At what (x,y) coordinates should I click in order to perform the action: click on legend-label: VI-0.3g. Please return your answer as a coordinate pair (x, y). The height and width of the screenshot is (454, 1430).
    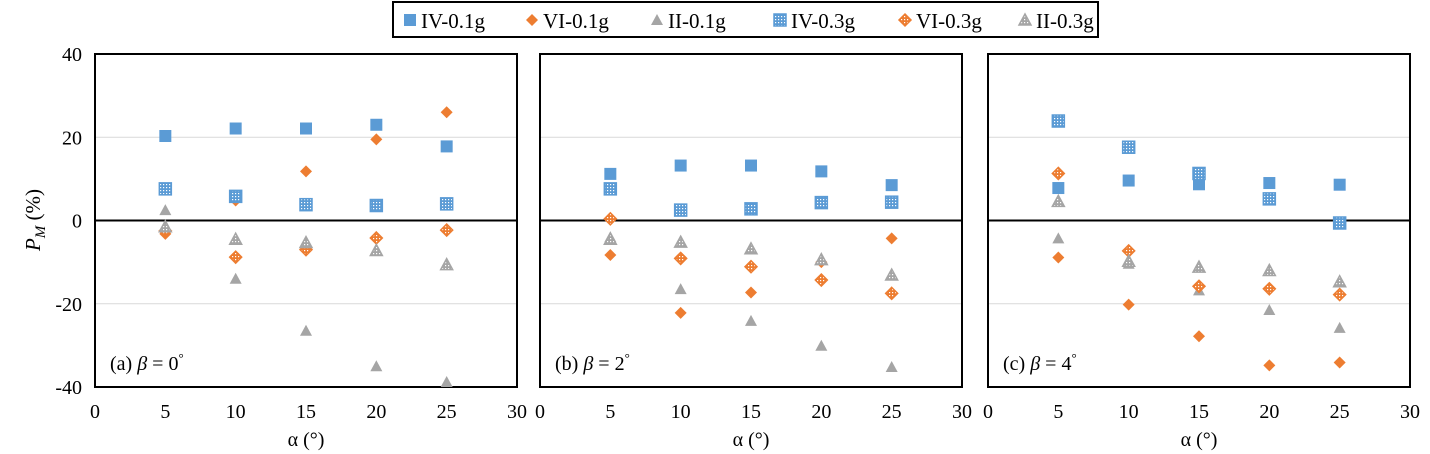
    Looking at the image, I should click on (949, 21).